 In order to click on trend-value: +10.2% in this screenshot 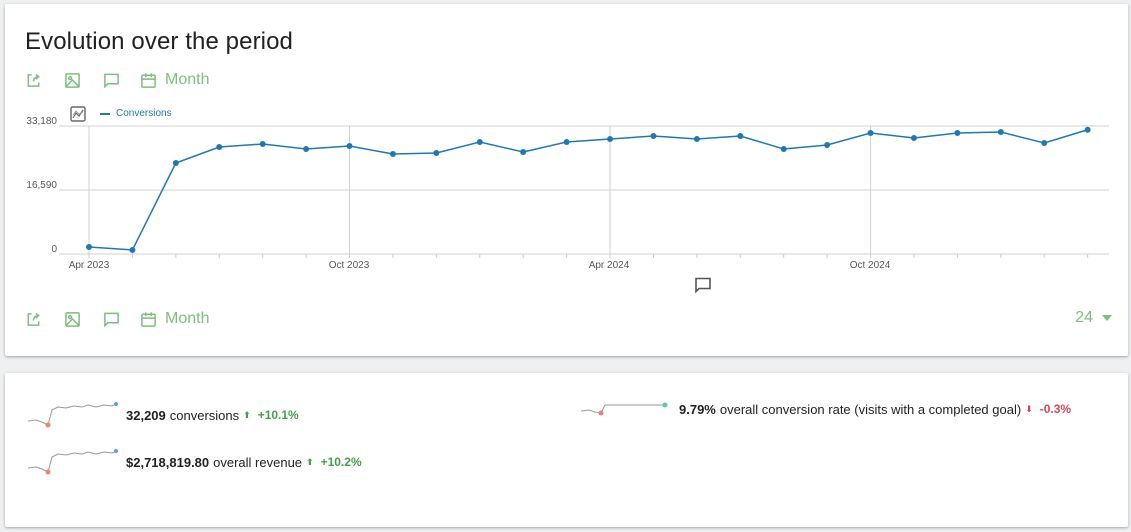, I will do `click(341, 462)`.